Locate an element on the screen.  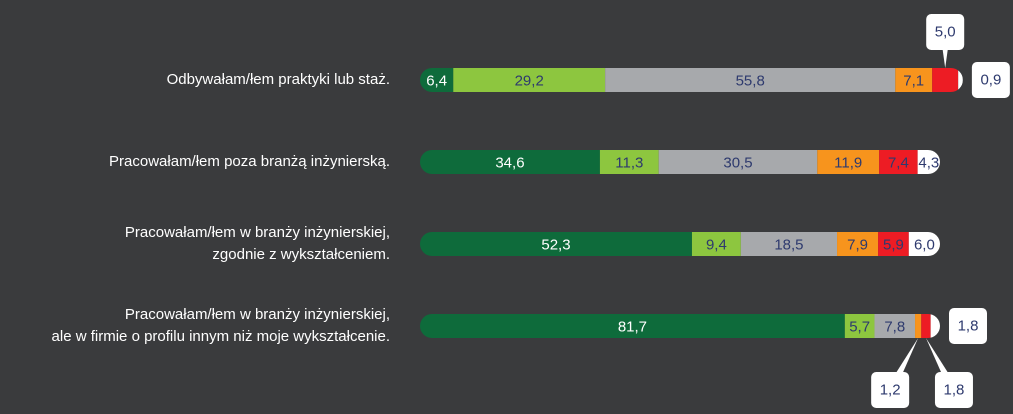
value-label: 5,9 is located at coordinates (893, 245).